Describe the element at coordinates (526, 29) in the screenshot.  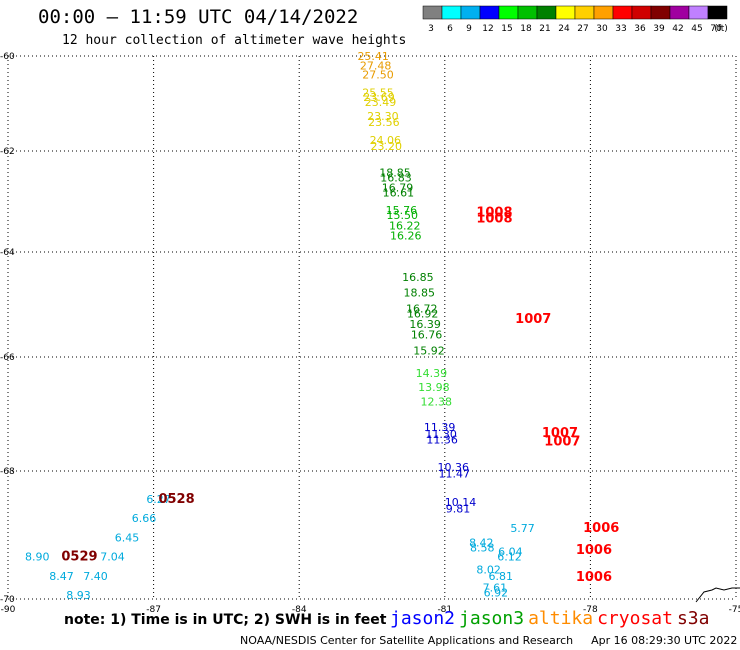
I see `colorbar-label: 18` at that location.